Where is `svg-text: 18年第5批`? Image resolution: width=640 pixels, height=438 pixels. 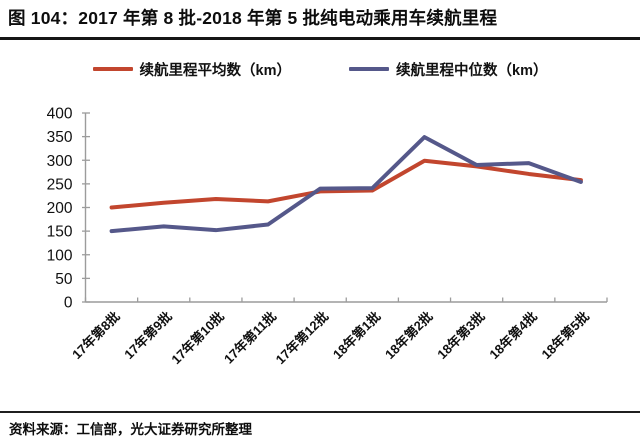
svg-text: 18年第5批 is located at coordinates (566, 336).